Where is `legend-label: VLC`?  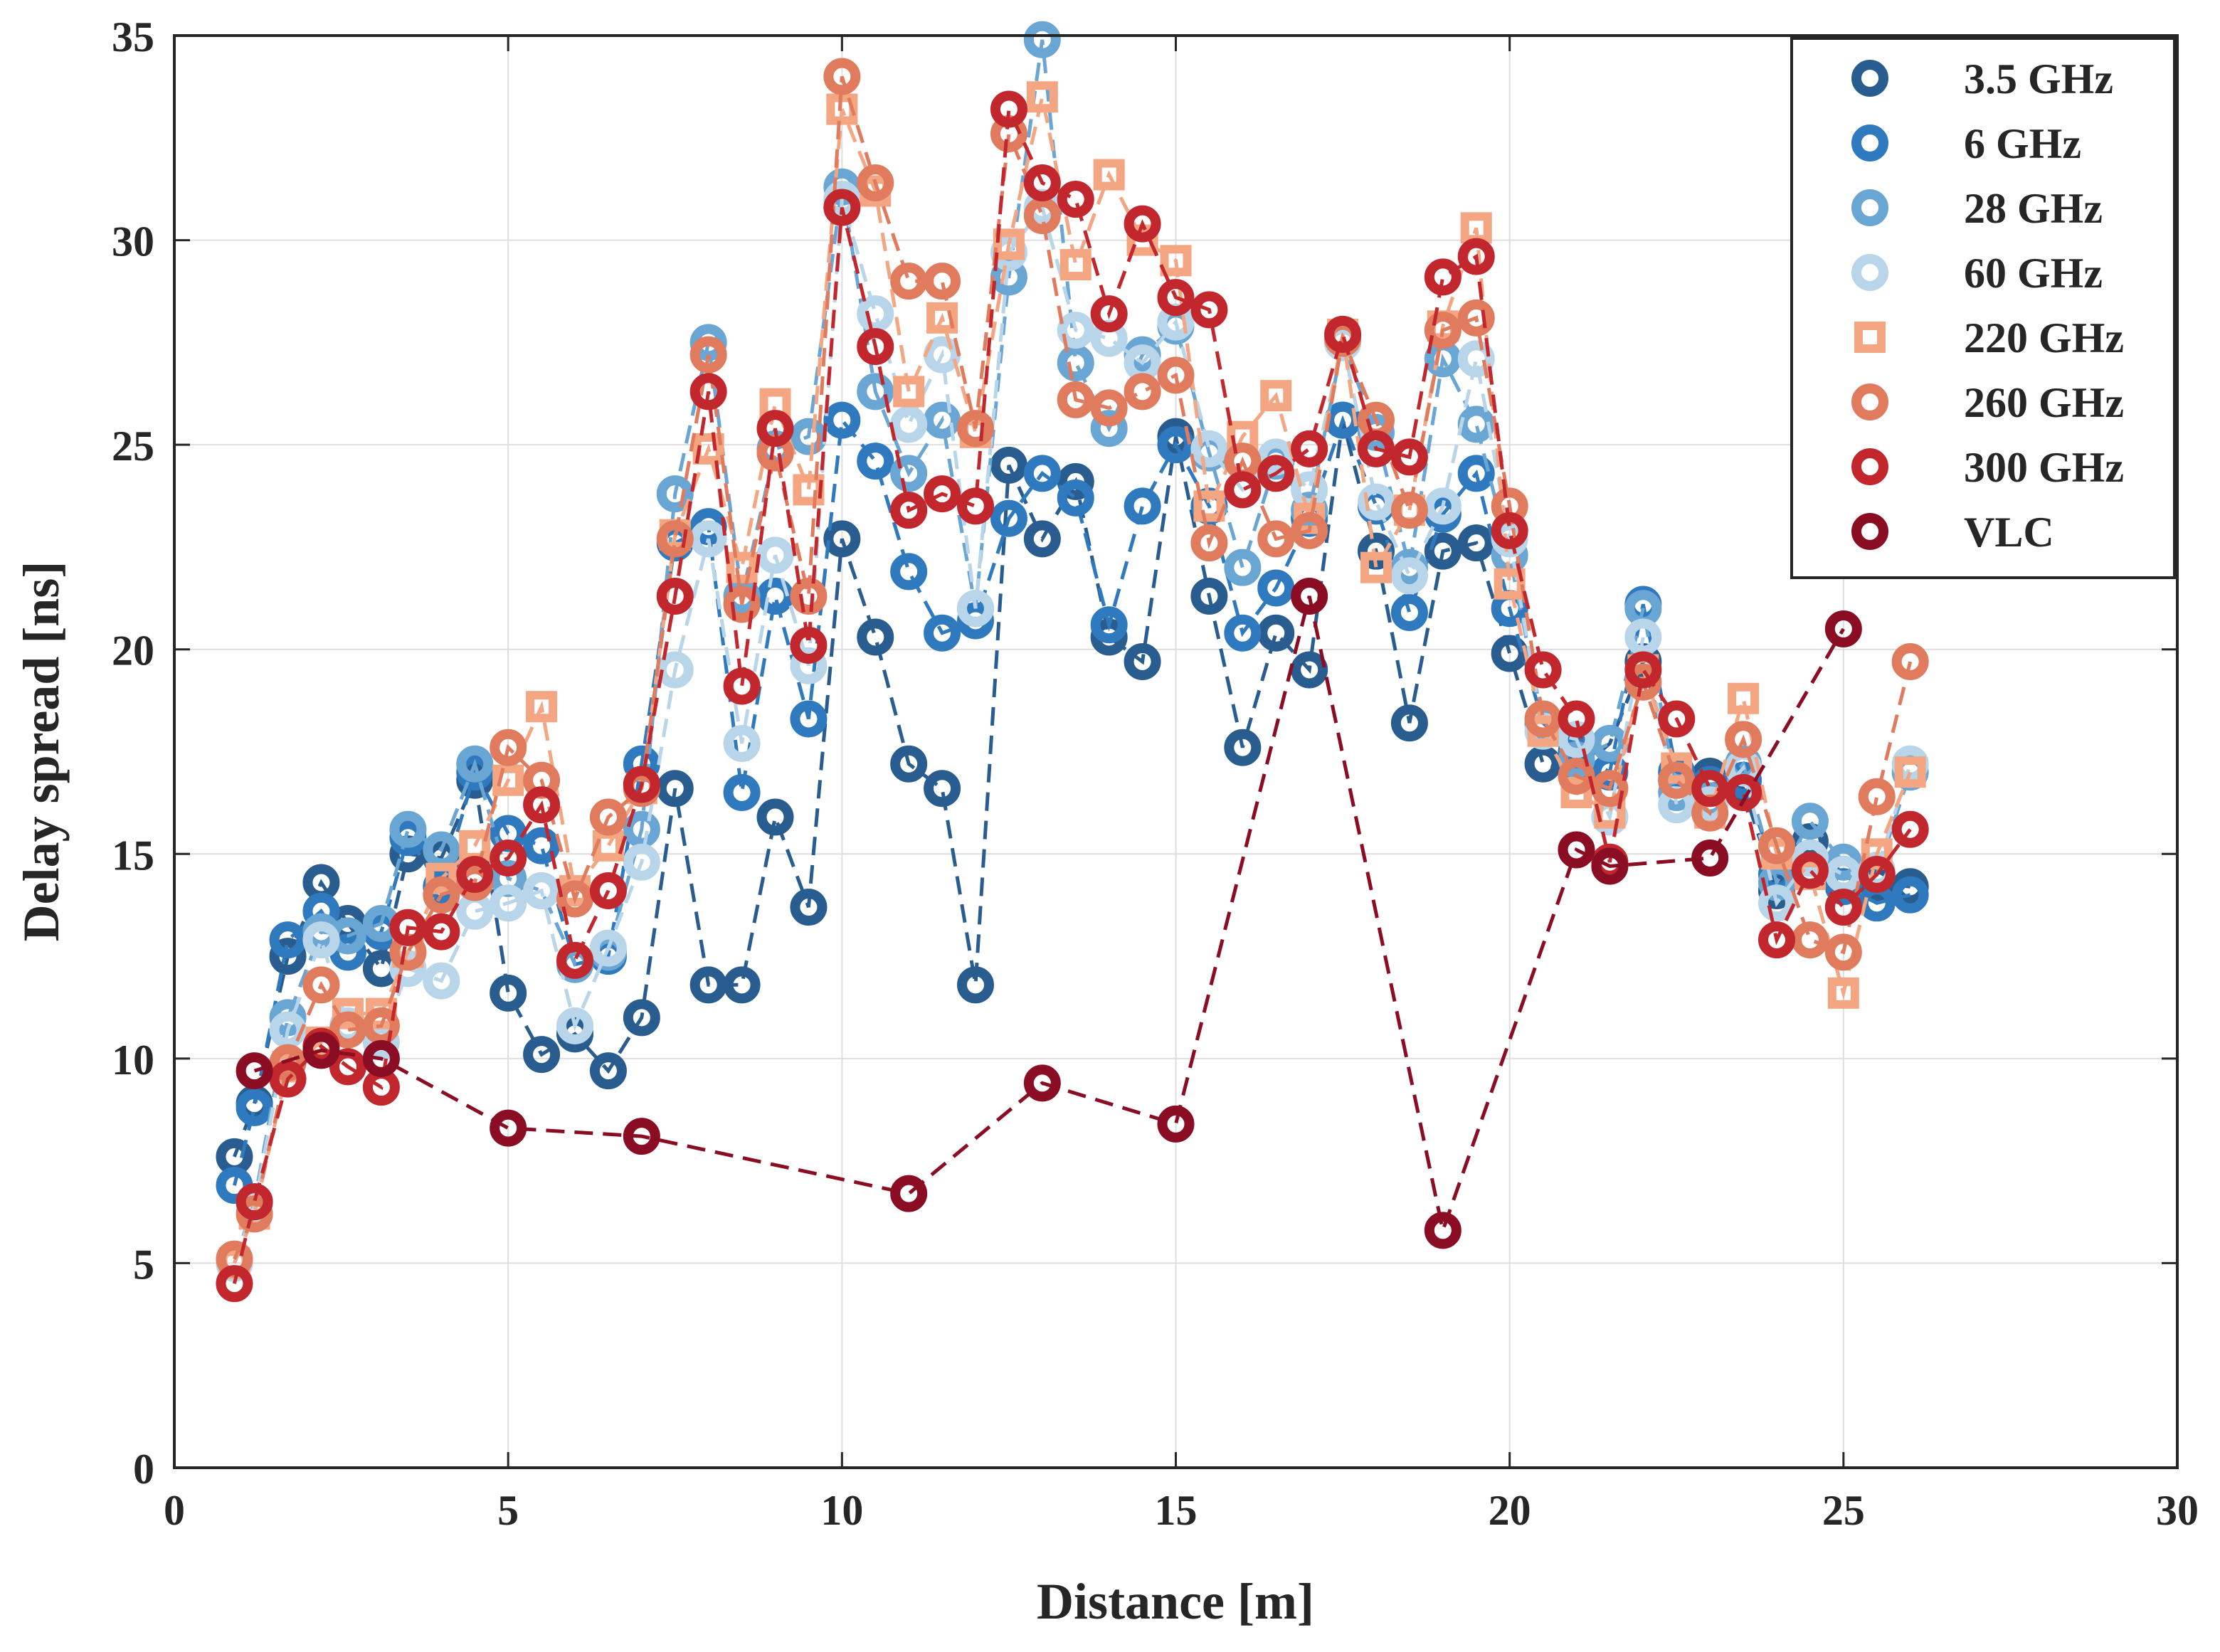 legend-label: VLC is located at coordinates (2009, 532).